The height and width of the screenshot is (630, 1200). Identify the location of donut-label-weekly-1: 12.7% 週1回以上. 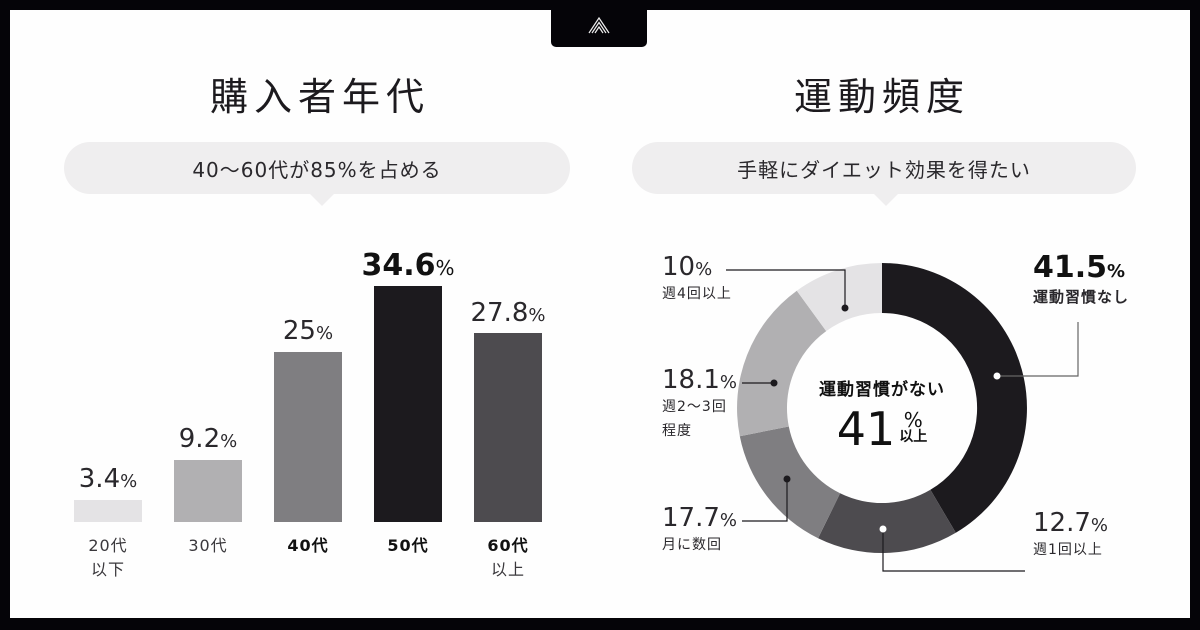
(1070, 533).